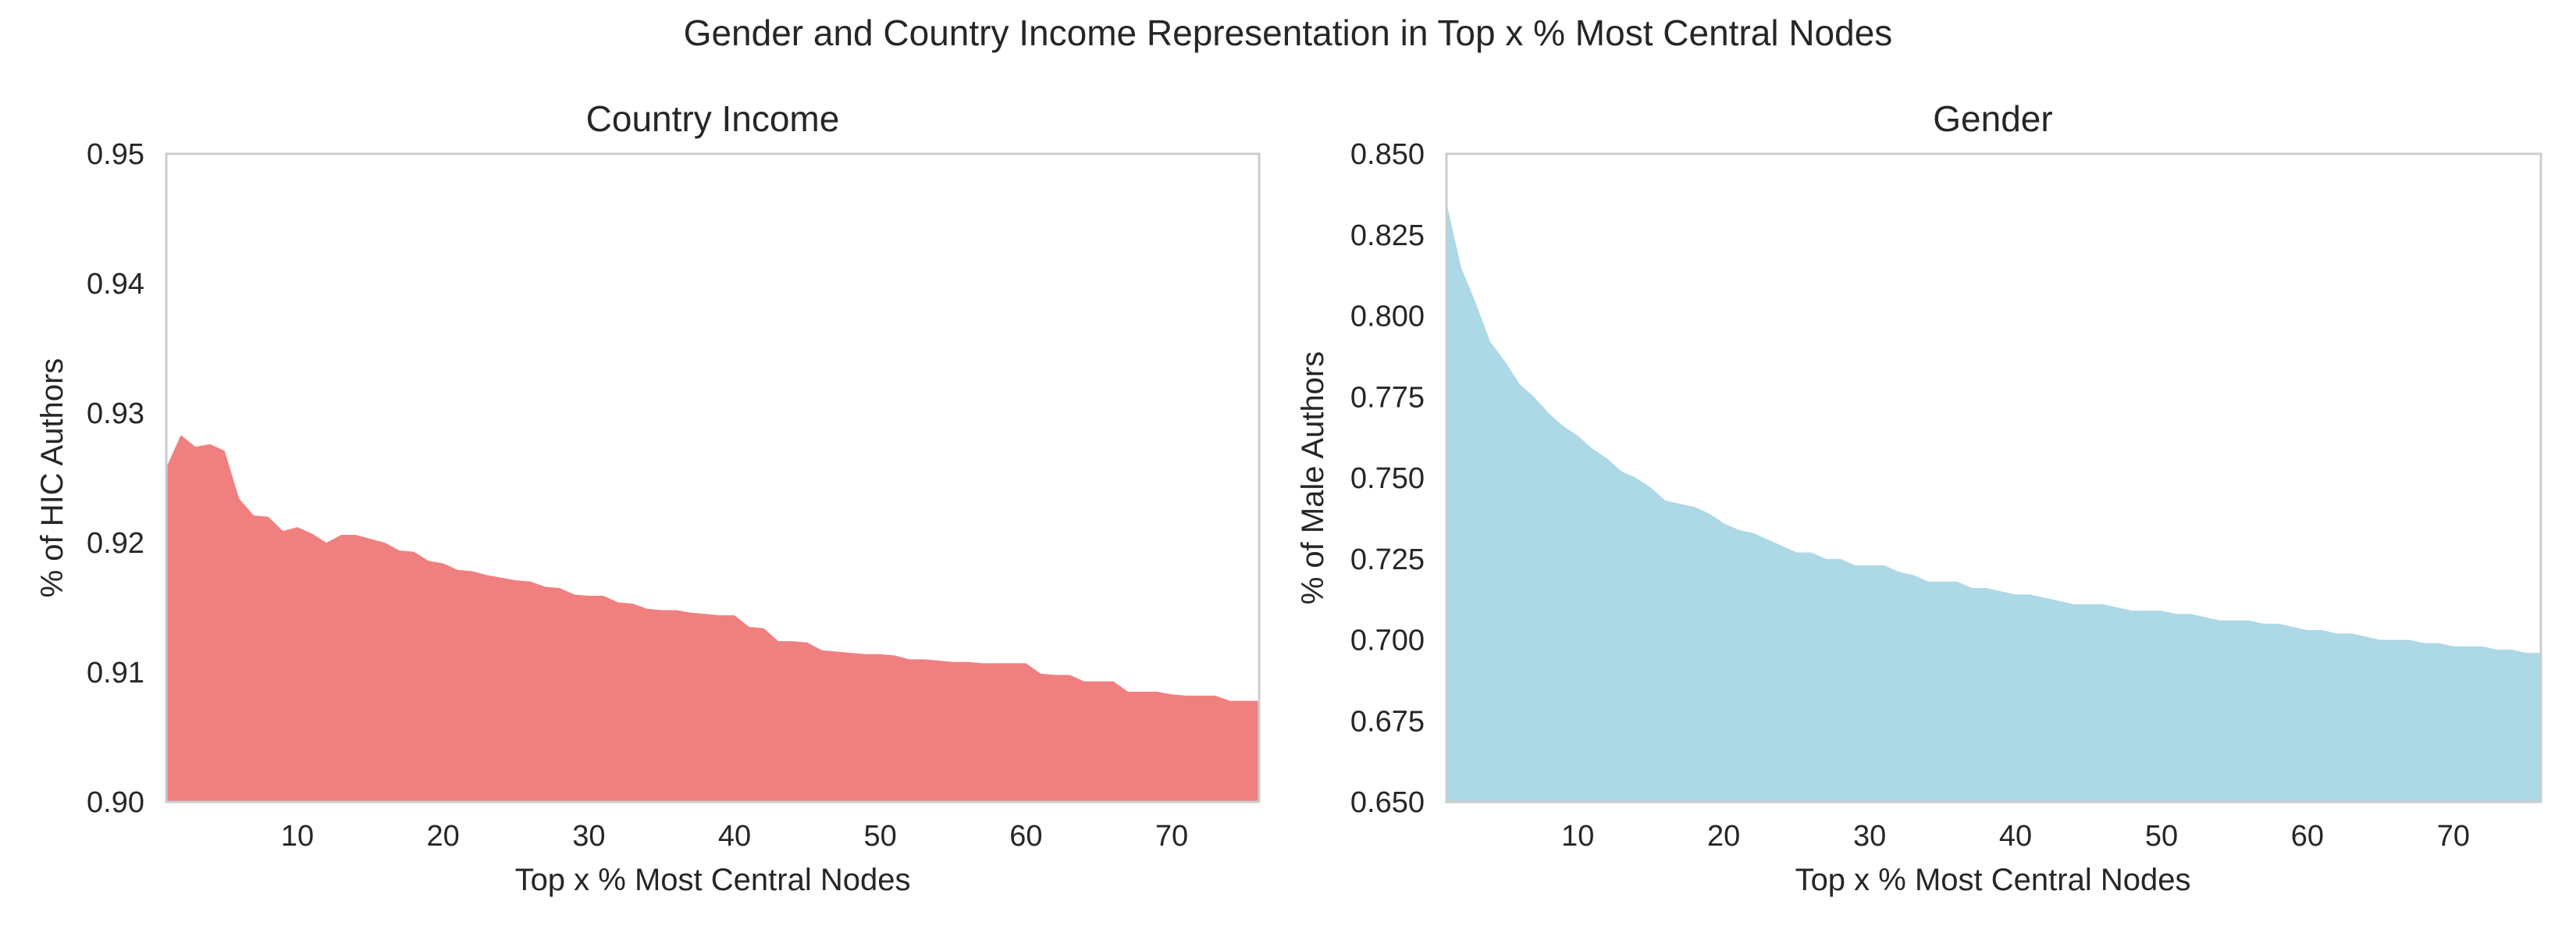  What do you see at coordinates (588, 836) in the screenshot?
I see `country-income-x-tick-label: 30` at bounding box center [588, 836].